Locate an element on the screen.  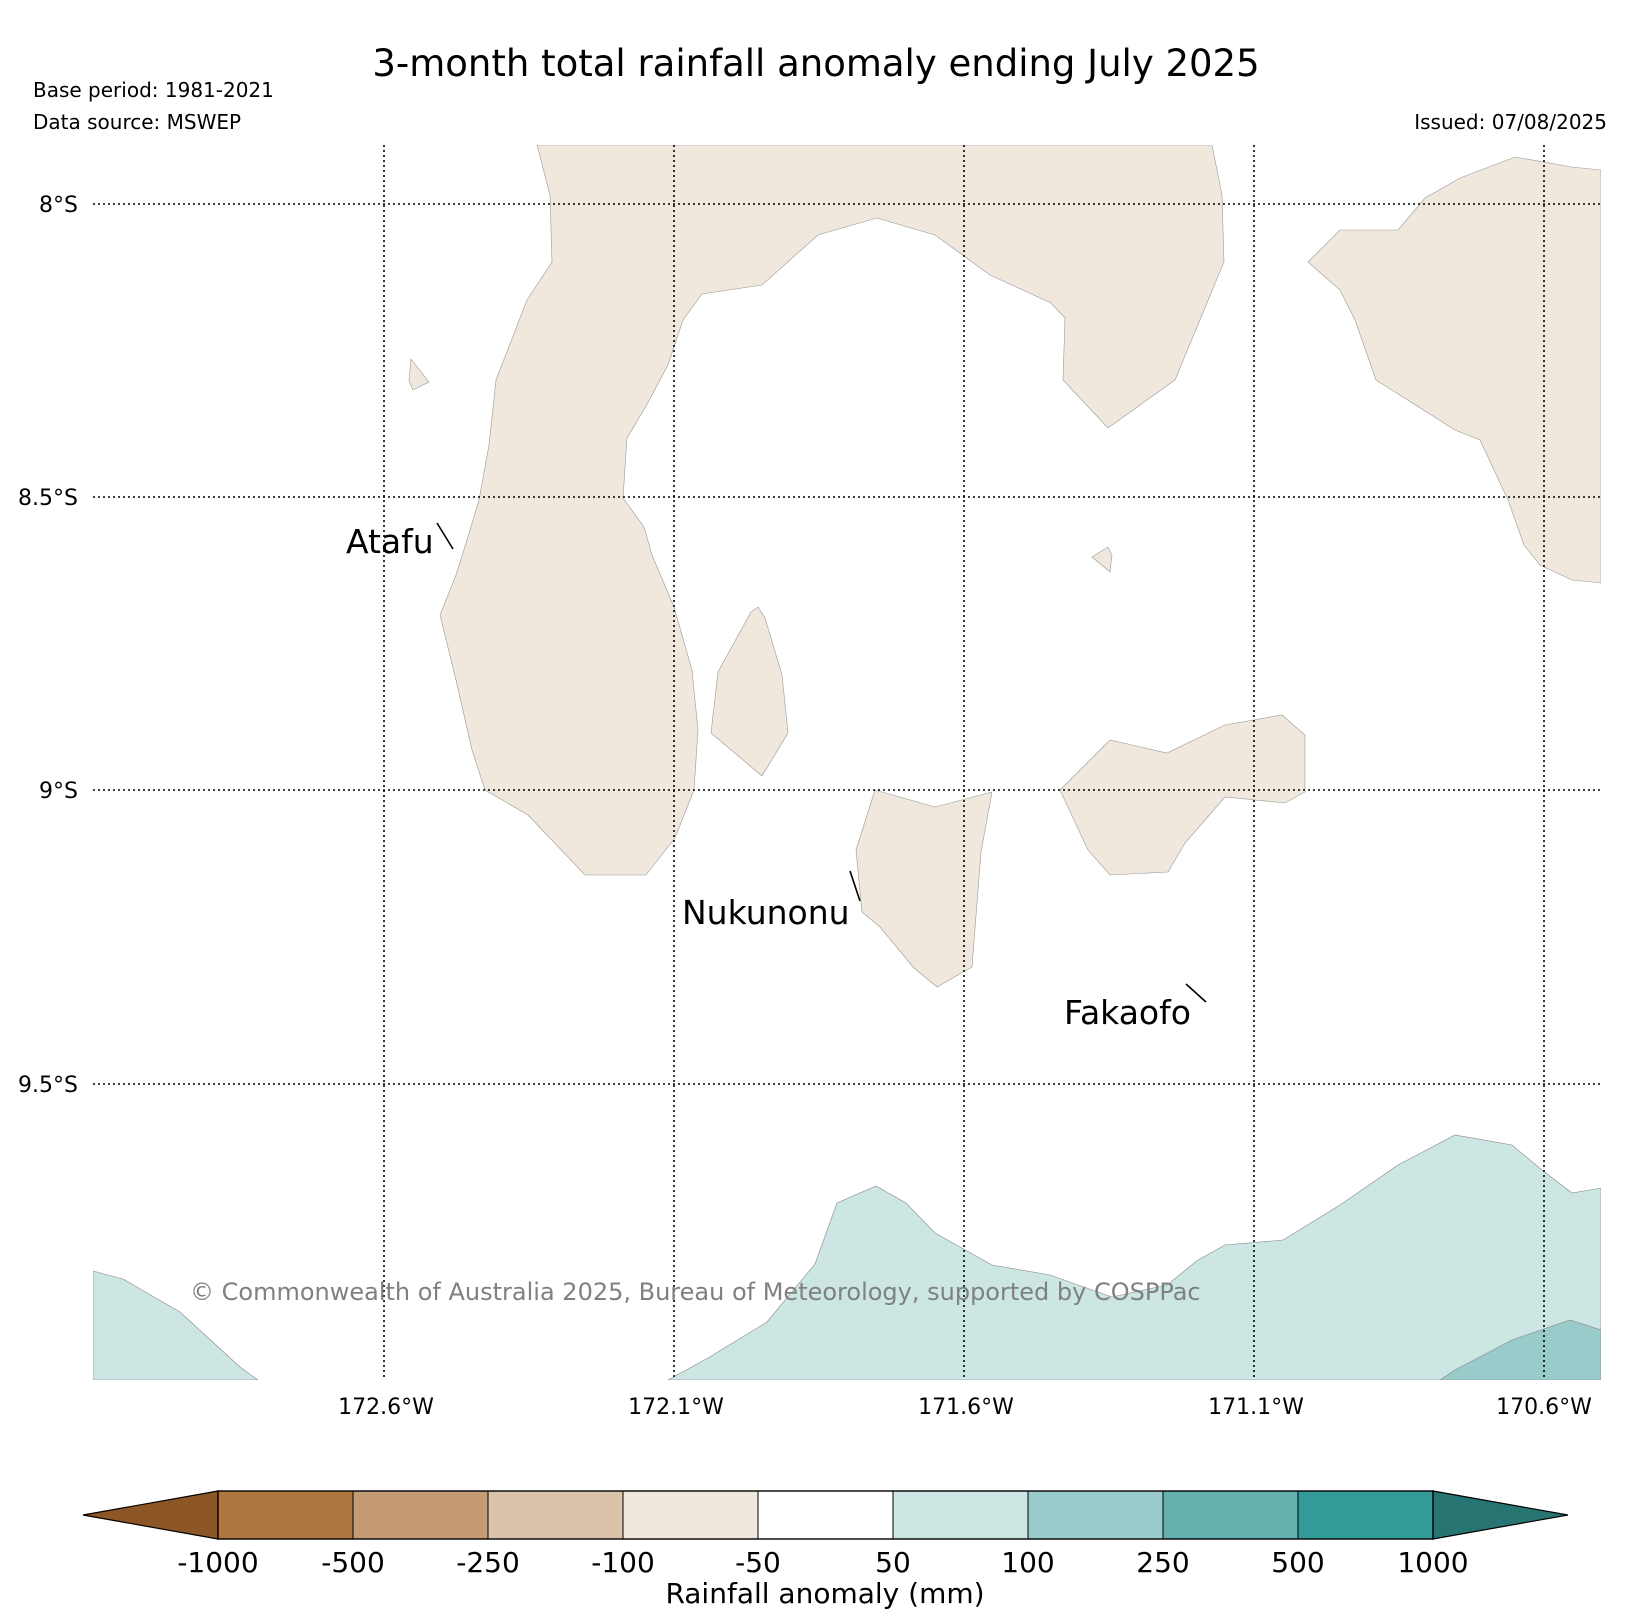
lat-label: 9.5°S is located at coordinates (48, 1085).